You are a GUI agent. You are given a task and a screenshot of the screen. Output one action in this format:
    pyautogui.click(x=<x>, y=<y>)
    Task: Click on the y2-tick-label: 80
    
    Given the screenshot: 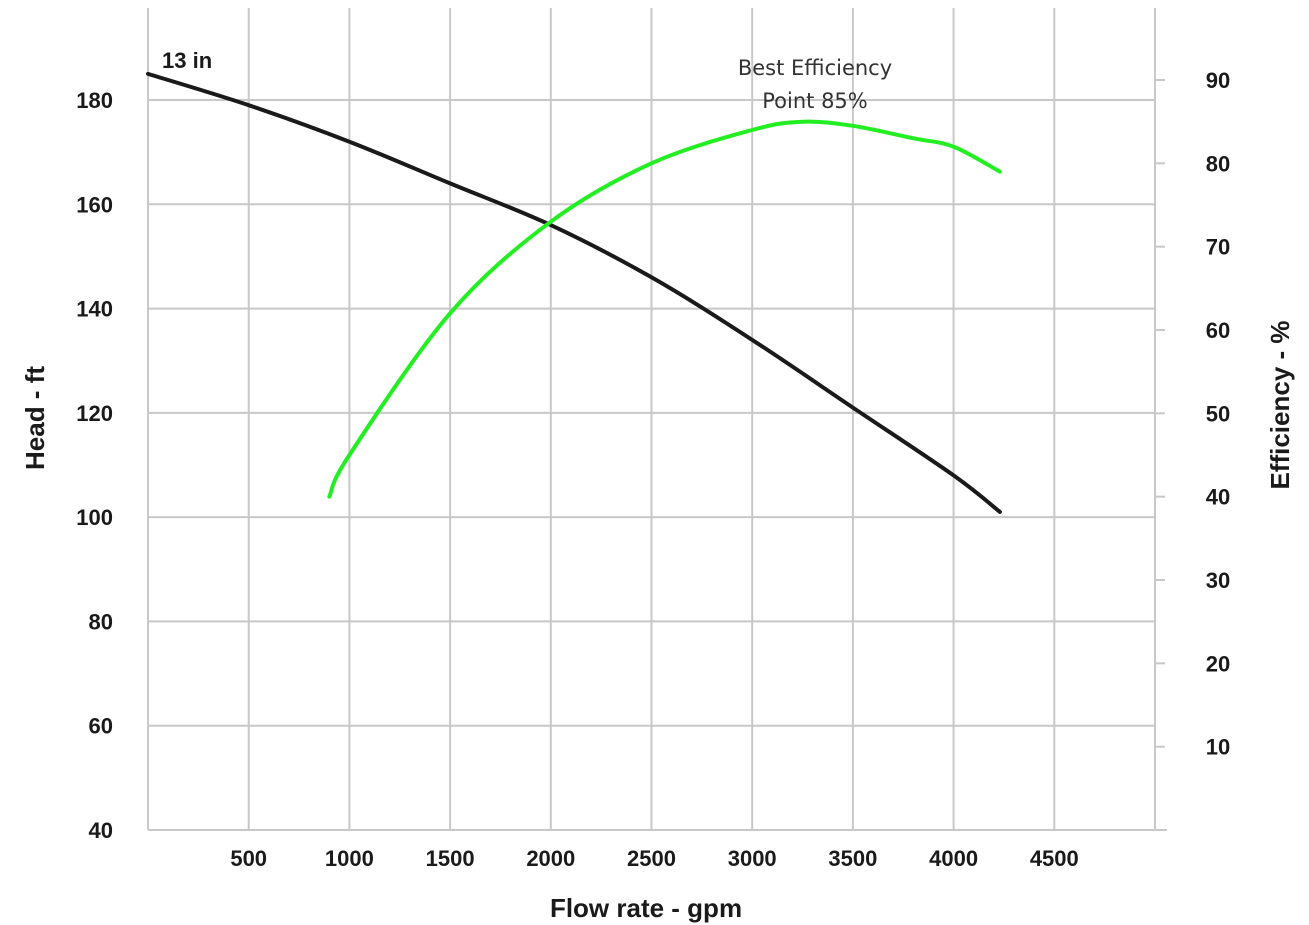 What is the action you would take?
    pyautogui.click(x=1218, y=163)
    